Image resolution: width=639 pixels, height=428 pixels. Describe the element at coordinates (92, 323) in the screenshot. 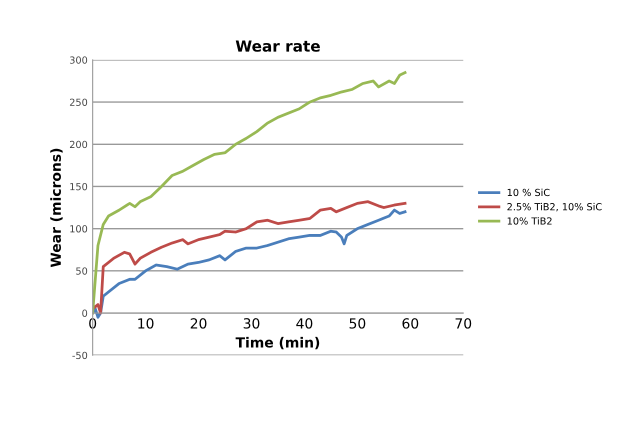

I see `x-tick-label: 0` at that location.